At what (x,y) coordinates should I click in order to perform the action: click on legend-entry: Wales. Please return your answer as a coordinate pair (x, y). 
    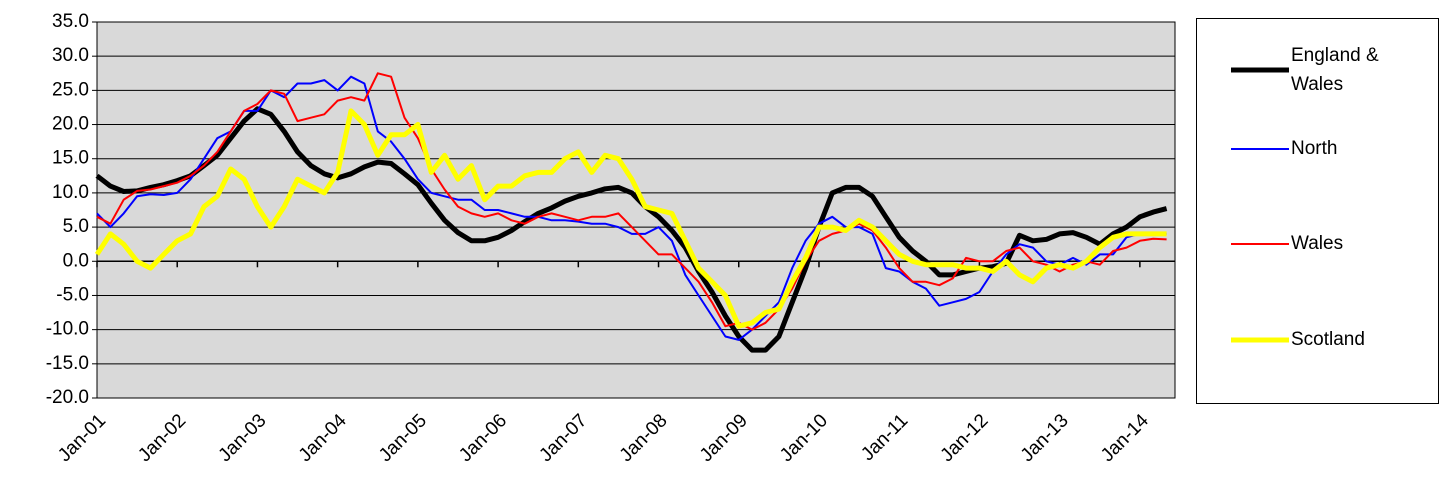
    Looking at the image, I should click on (1321, 243).